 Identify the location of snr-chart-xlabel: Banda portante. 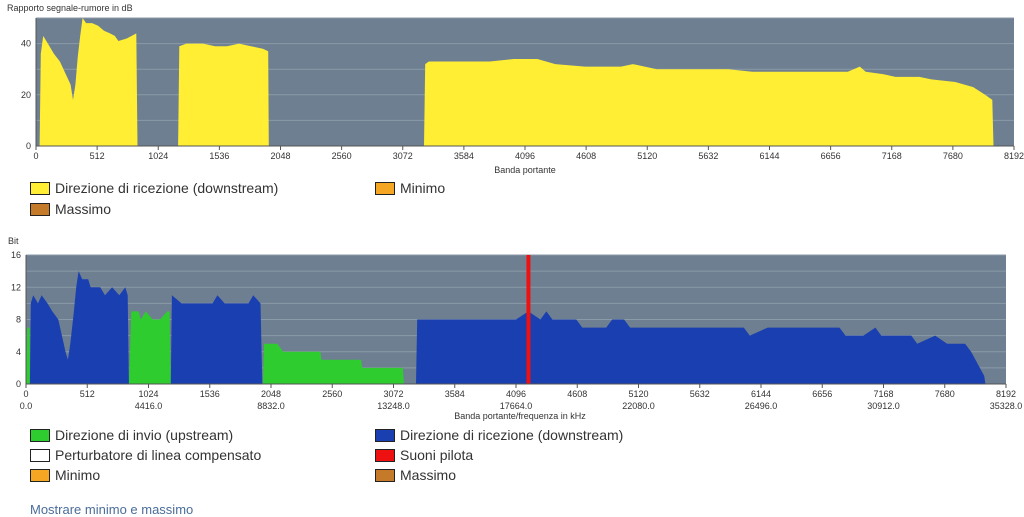
(525, 170).